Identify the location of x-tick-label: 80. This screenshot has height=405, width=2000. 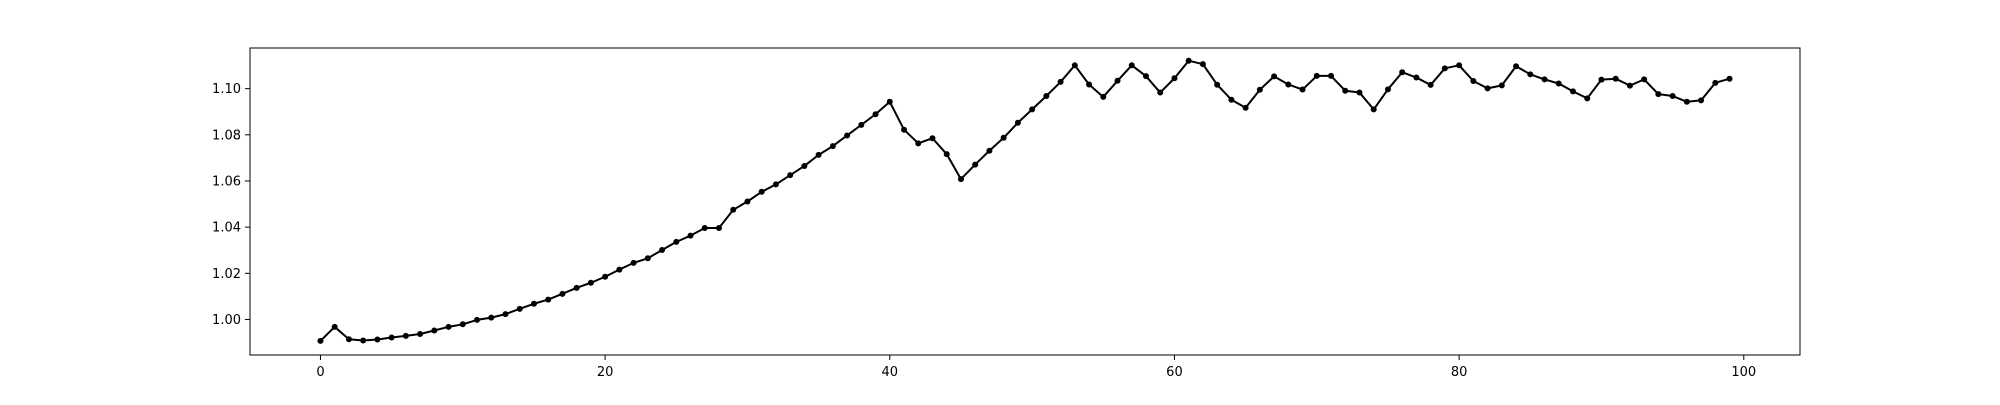
(1459, 372).